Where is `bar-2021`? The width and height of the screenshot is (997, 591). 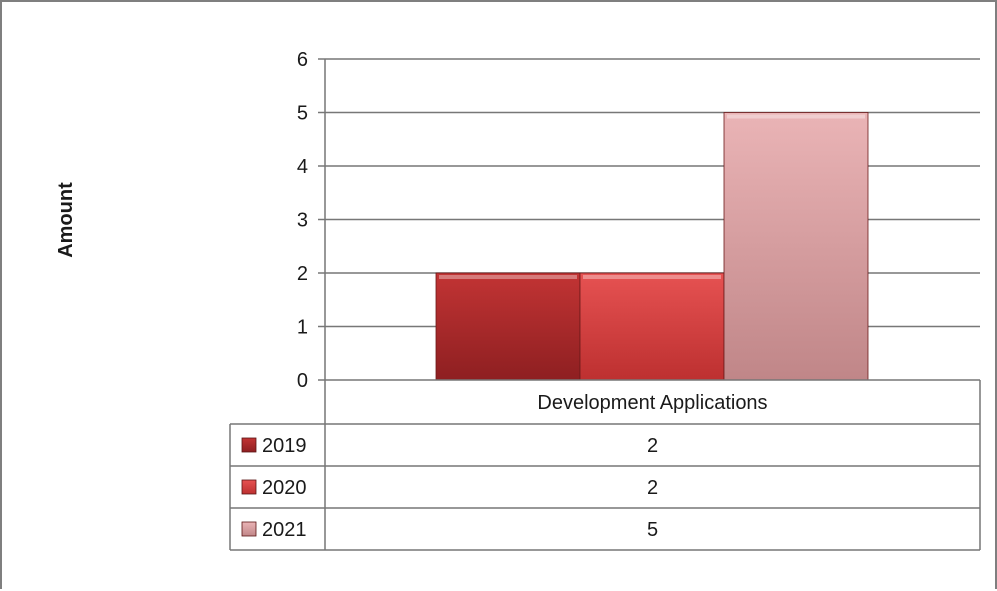 bar-2021 is located at coordinates (796, 246).